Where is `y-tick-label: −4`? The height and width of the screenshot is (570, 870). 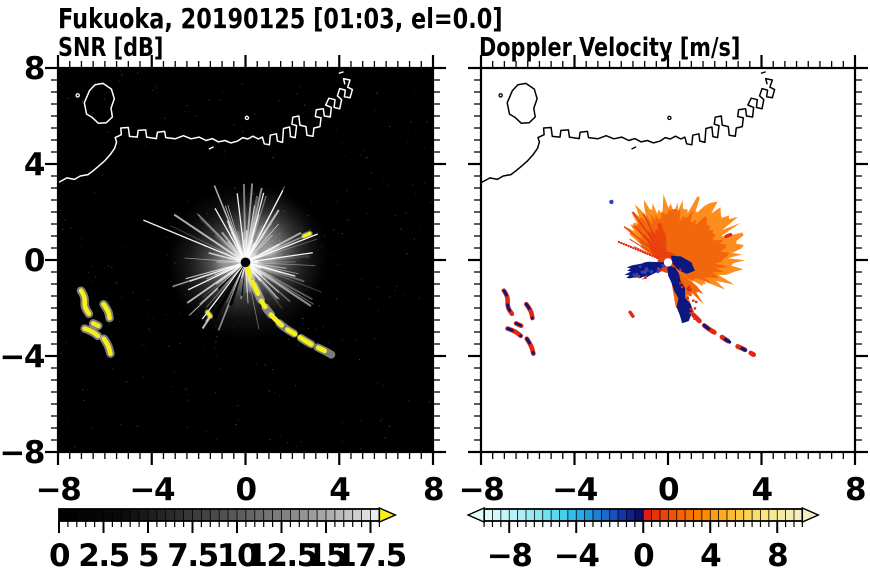
y-tick-label: −4 is located at coordinates (22, 357).